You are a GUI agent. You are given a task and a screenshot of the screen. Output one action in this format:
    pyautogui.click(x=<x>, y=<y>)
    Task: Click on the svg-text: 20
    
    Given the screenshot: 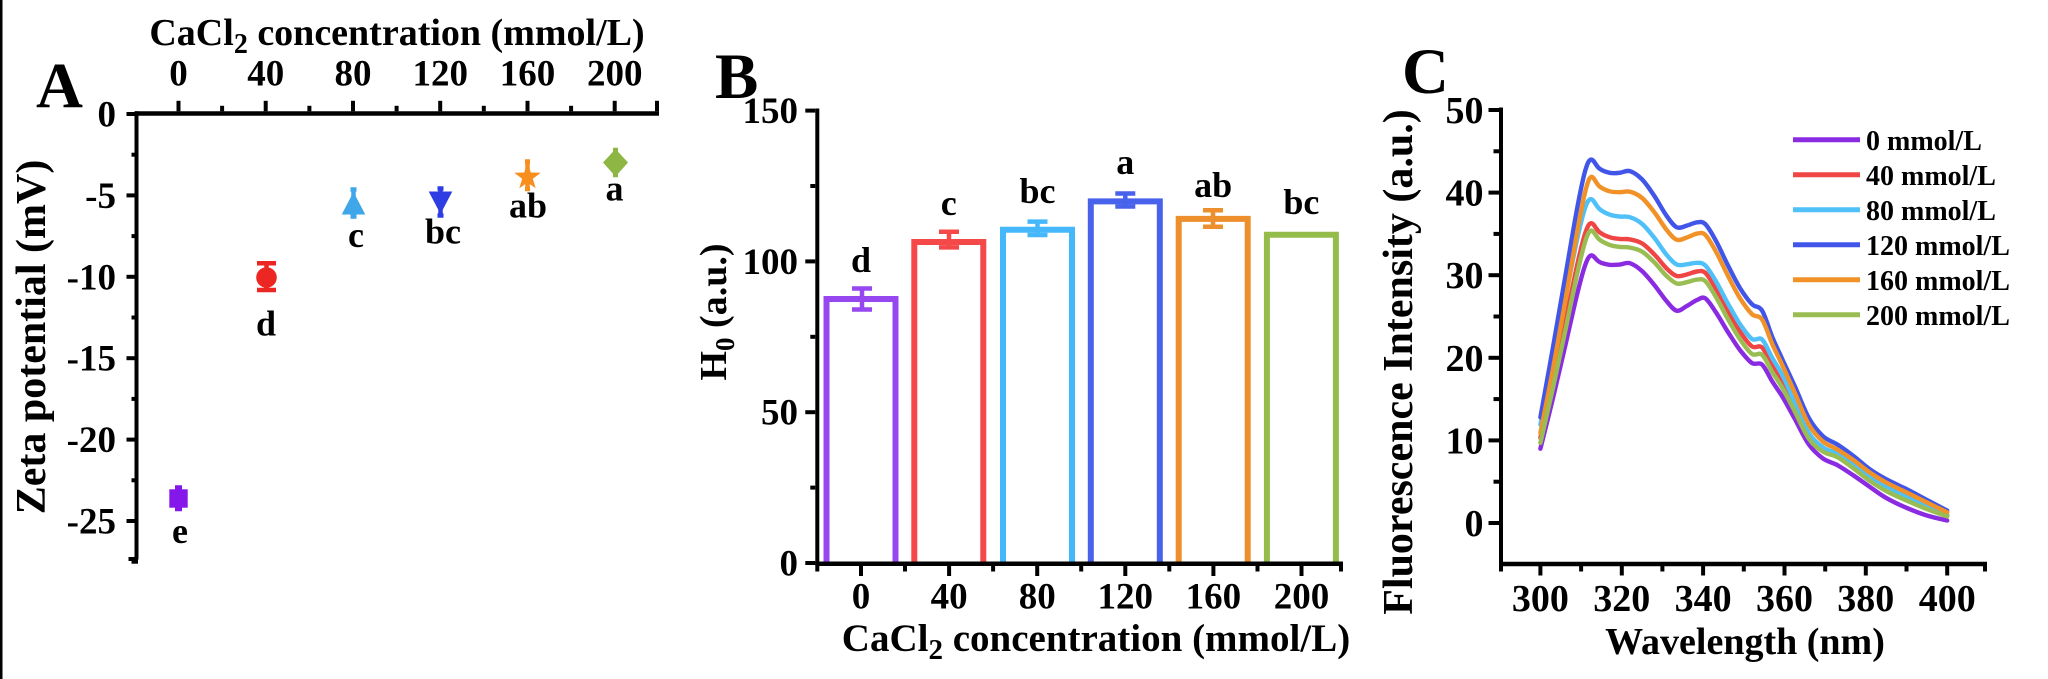 What is the action you would take?
    pyautogui.click(x=1465, y=359)
    